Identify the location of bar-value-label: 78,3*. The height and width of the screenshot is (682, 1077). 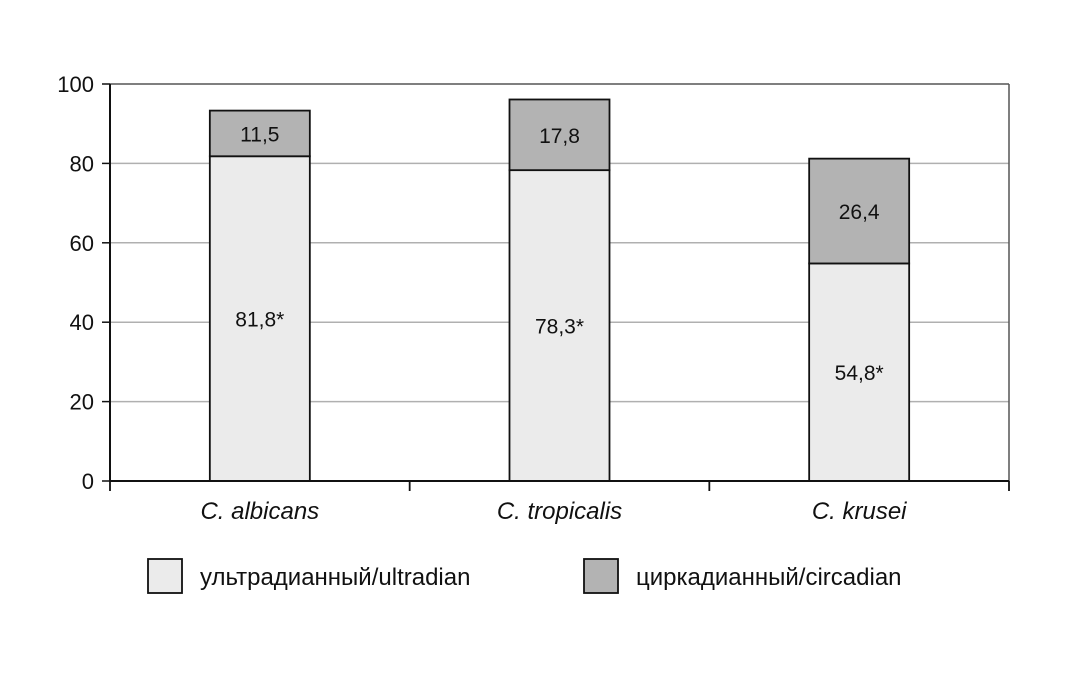
(559, 327).